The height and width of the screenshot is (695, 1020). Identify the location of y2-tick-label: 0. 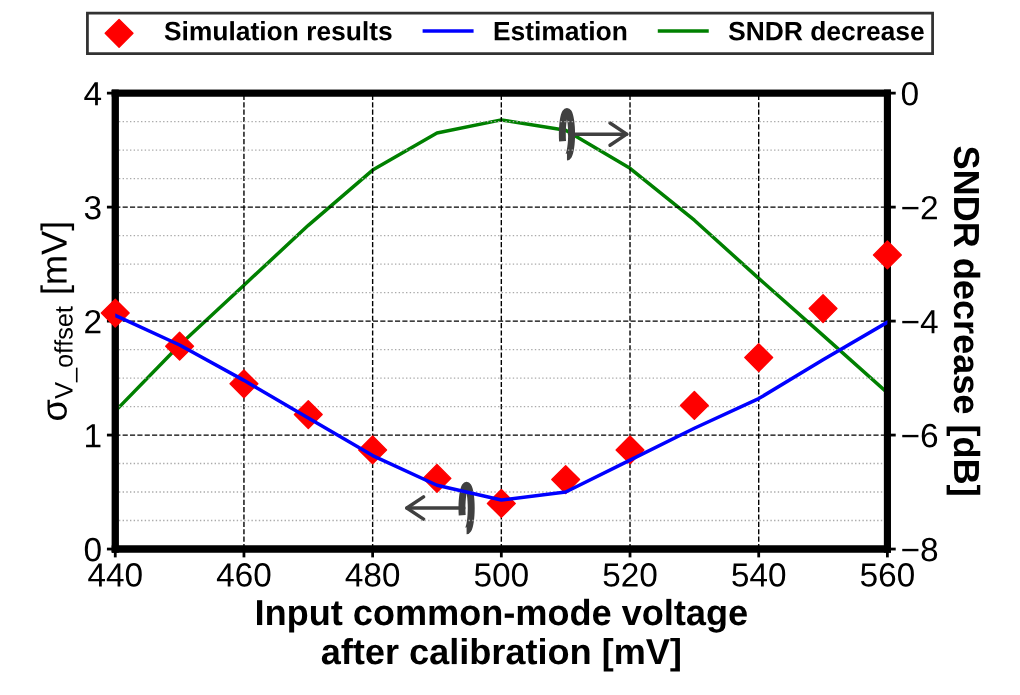
(909, 93).